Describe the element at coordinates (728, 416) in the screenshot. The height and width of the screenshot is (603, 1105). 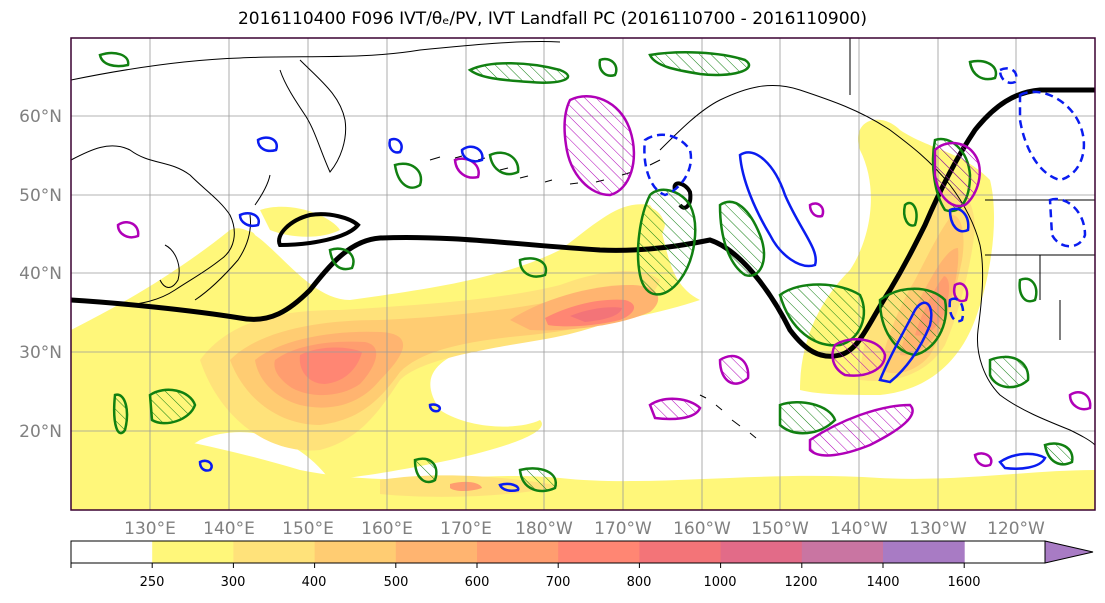
I see `coast-hawaii` at that location.